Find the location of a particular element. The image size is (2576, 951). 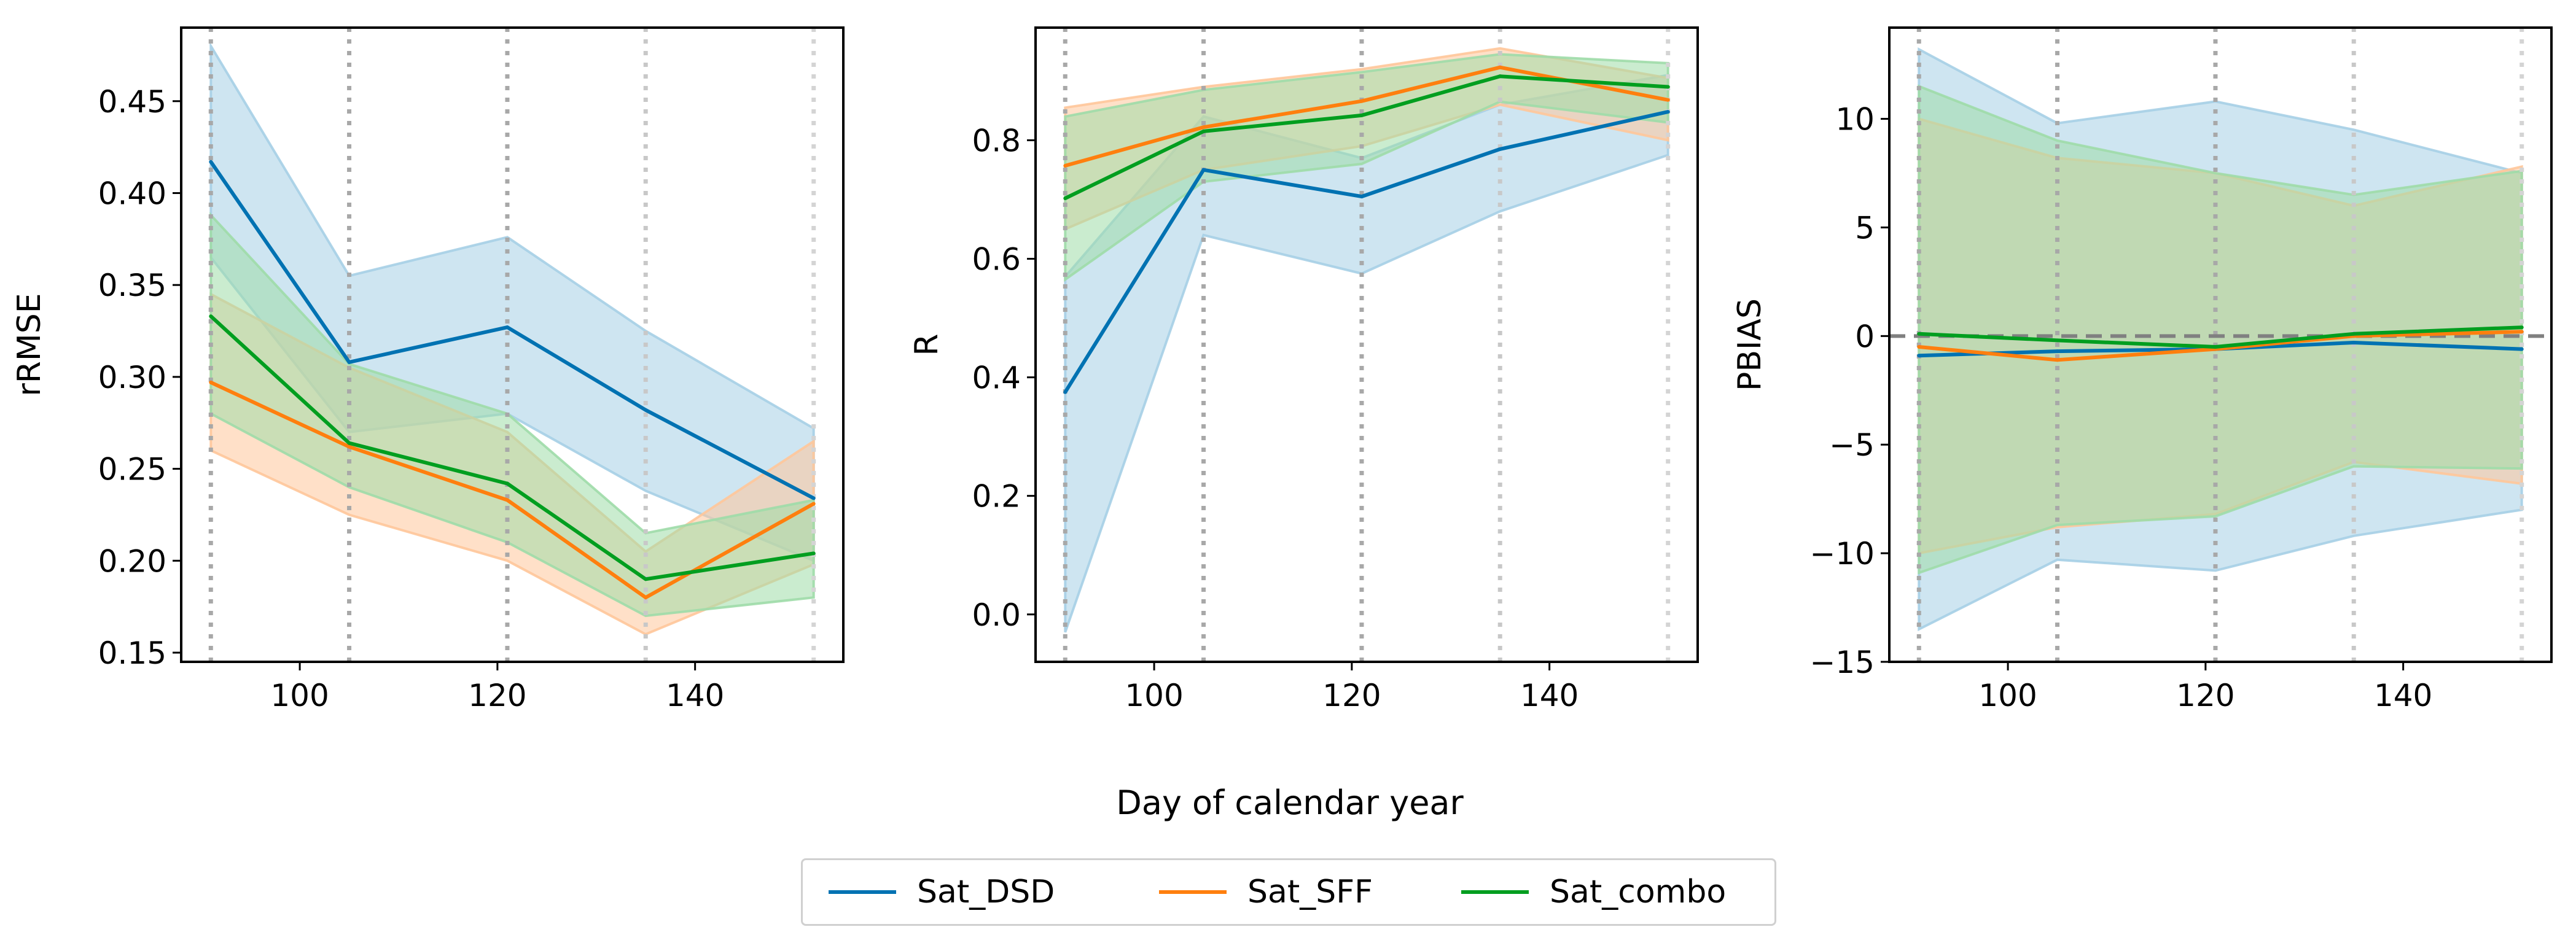

y-tick-label: 0.2 is located at coordinates (996, 497).